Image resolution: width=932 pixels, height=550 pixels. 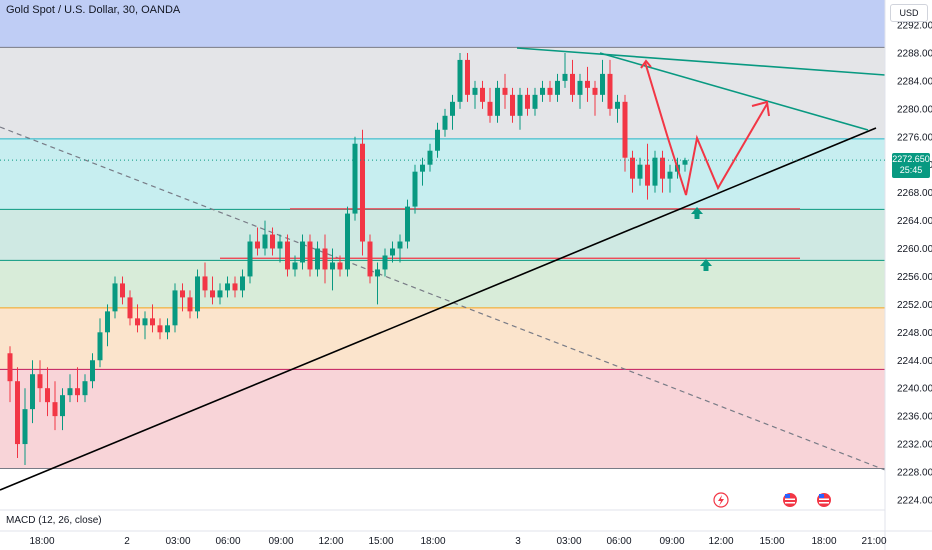 What do you see at coordinates (177, 541) in the screenshot?
I see `x-tick-label: 03:00` at bounding box center [177, 541].